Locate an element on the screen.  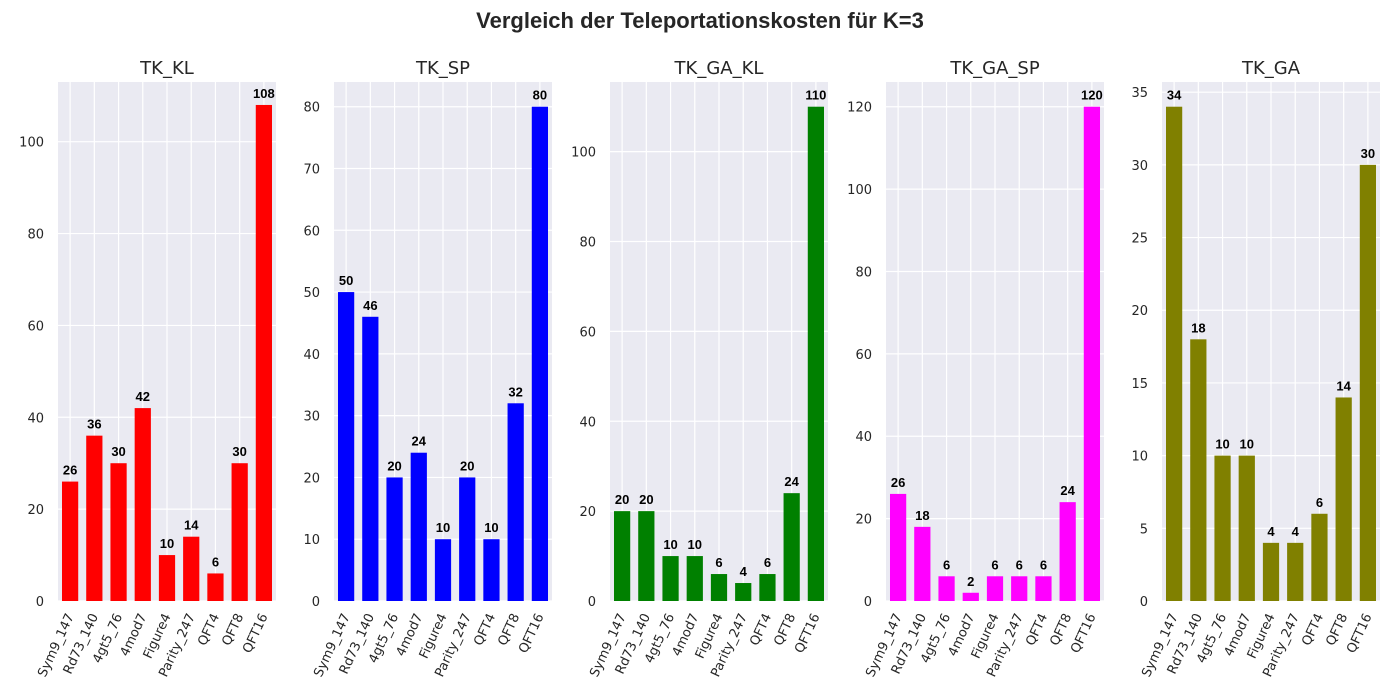
data-label: 34 is located at coordinates (1174, 95).